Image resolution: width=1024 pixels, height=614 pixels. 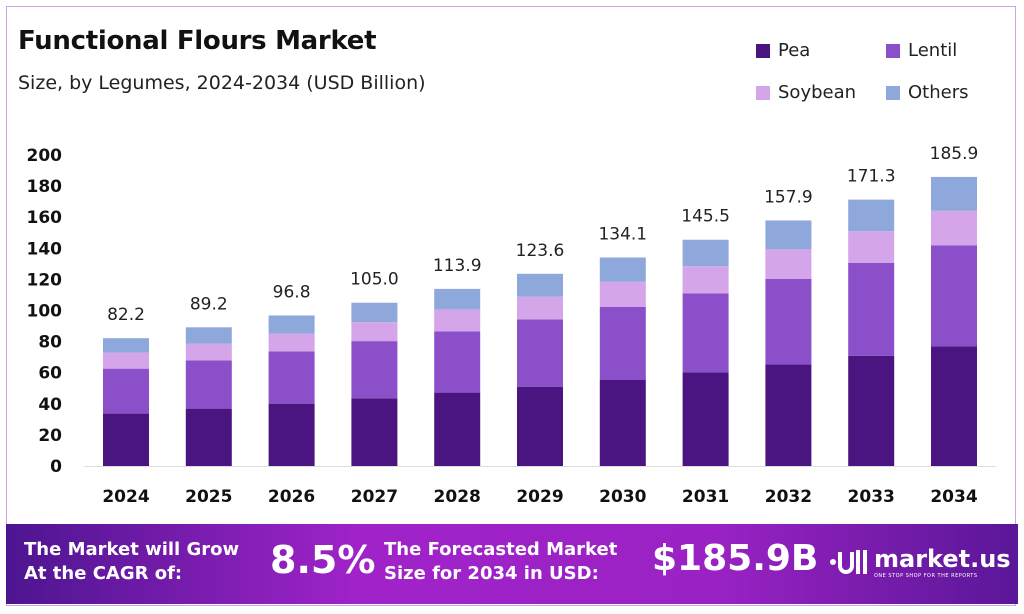 I want to click on legend-item-others: Others, so click(x=927, y=92).